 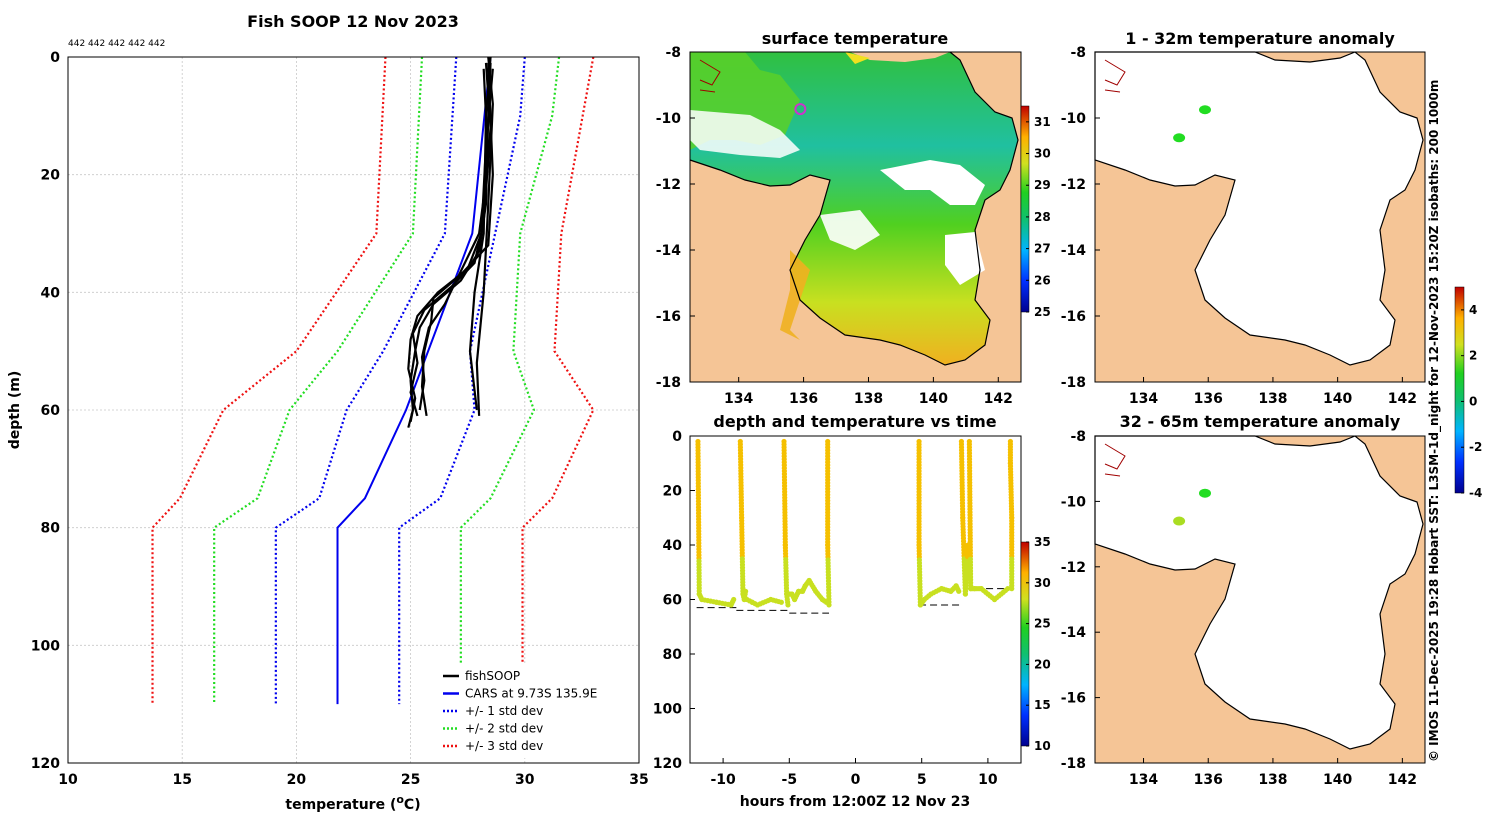 What do you see at coordinates (1143, 399) in the screenshot?
I see `map-xtick-label: 134` at bounding box center [1143, 399].